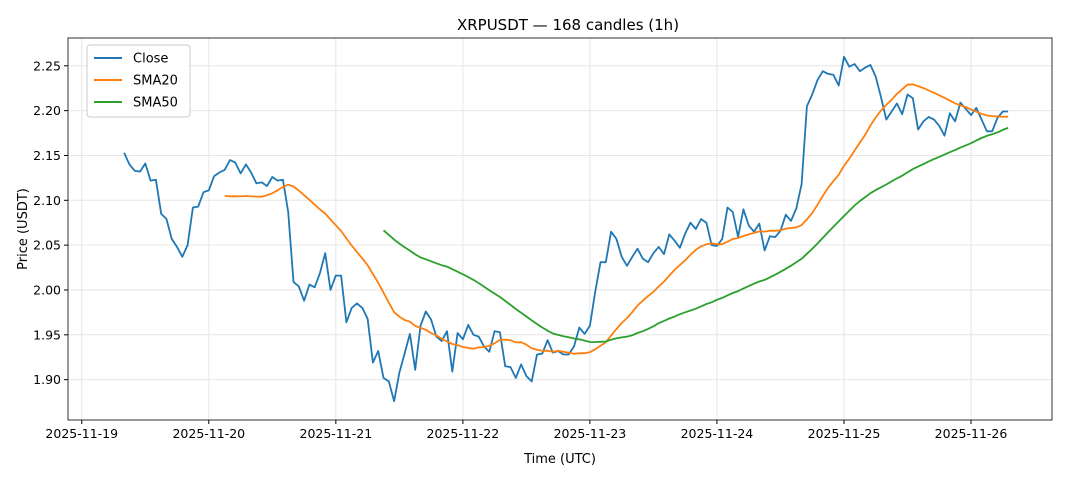  I want to click on chart-title: XRPUSDT — 168 candles (1h), so click(568, 25).